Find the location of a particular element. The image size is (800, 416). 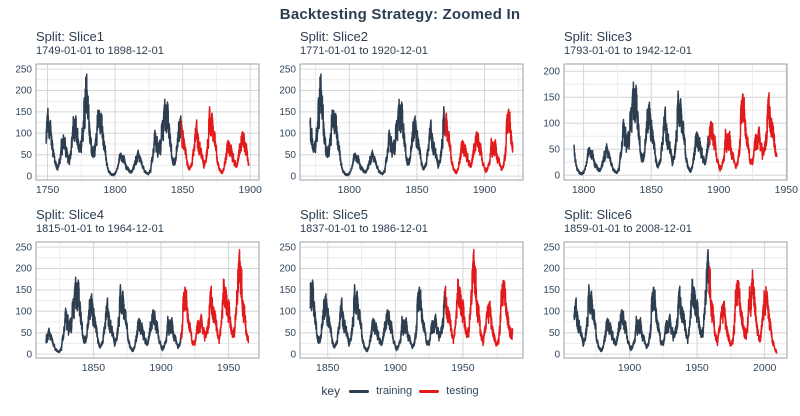

facet-chart: 0 50 100 150 200 250 1800 1850 1900 is located at coordinates (401, 129).